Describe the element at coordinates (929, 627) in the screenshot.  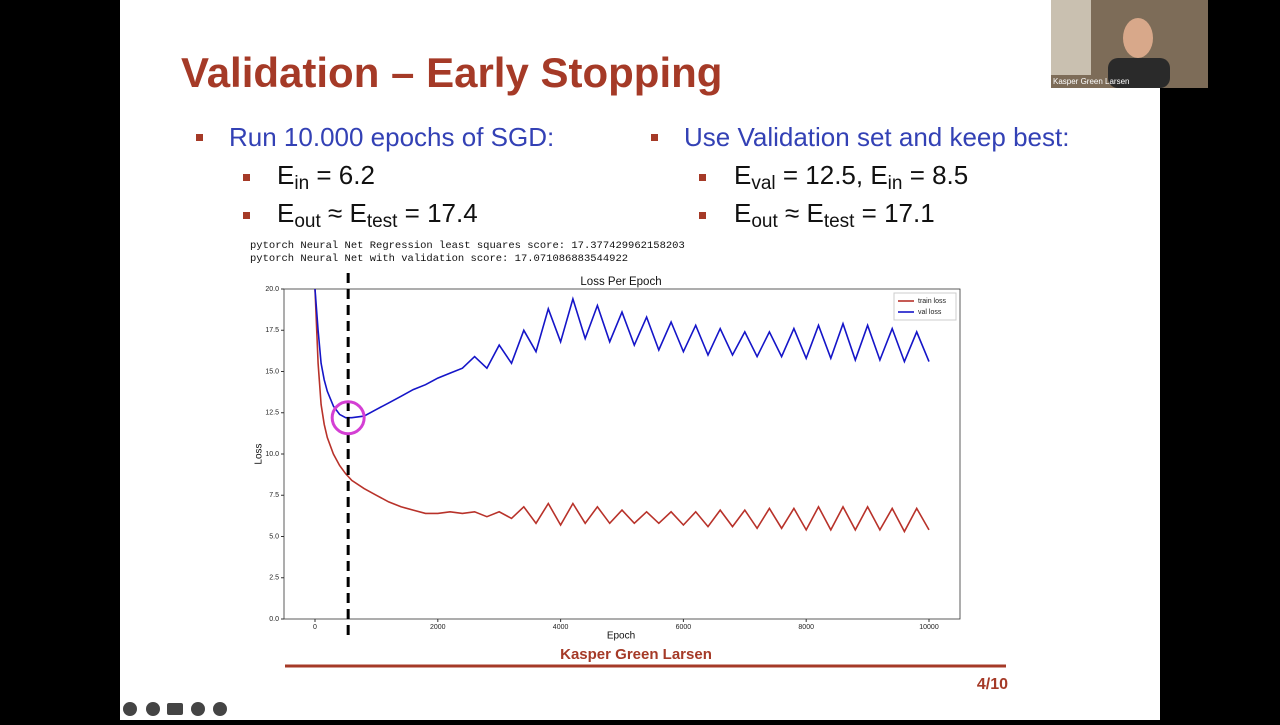
I see `x-tick-label: 10000` at that location.